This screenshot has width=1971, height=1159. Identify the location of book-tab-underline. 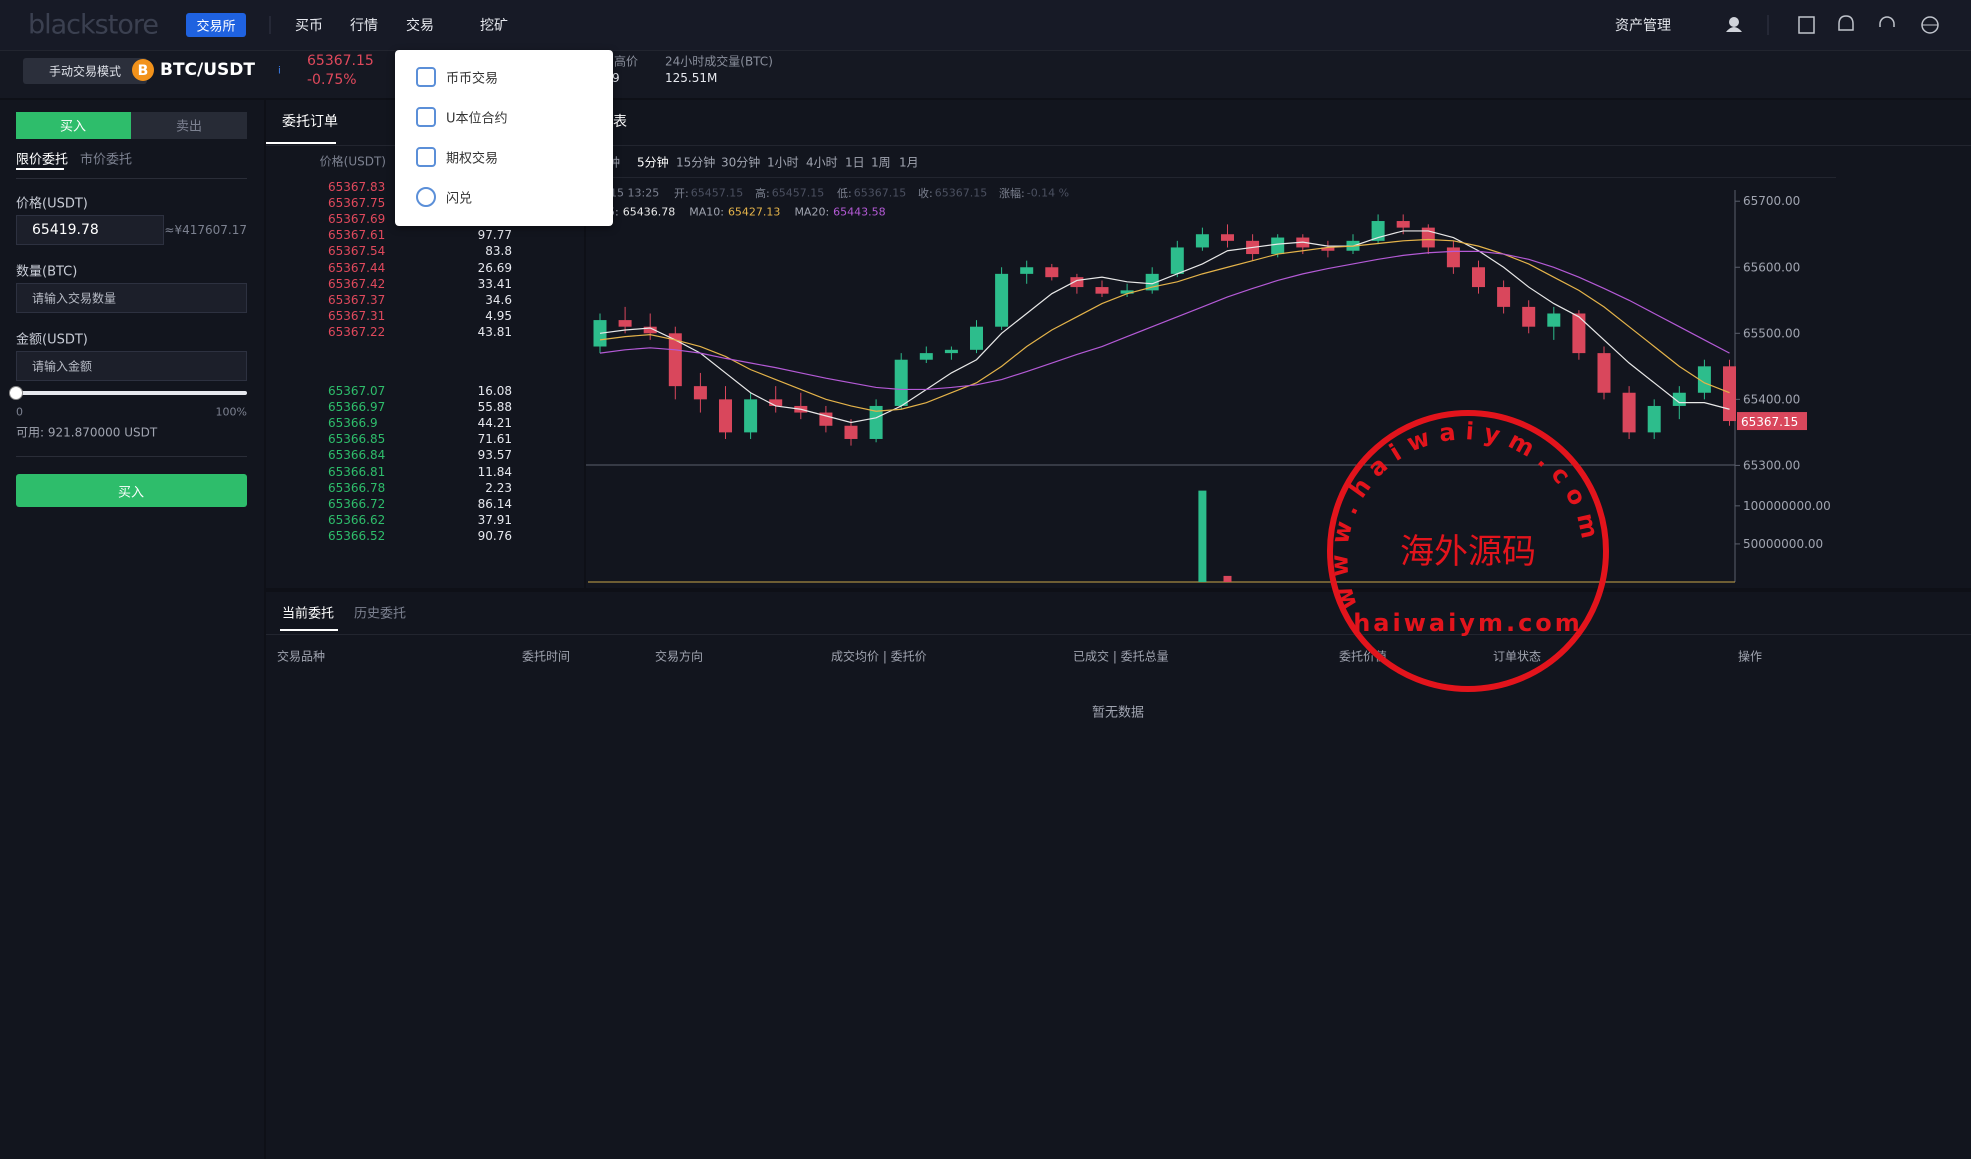
(301, 143).